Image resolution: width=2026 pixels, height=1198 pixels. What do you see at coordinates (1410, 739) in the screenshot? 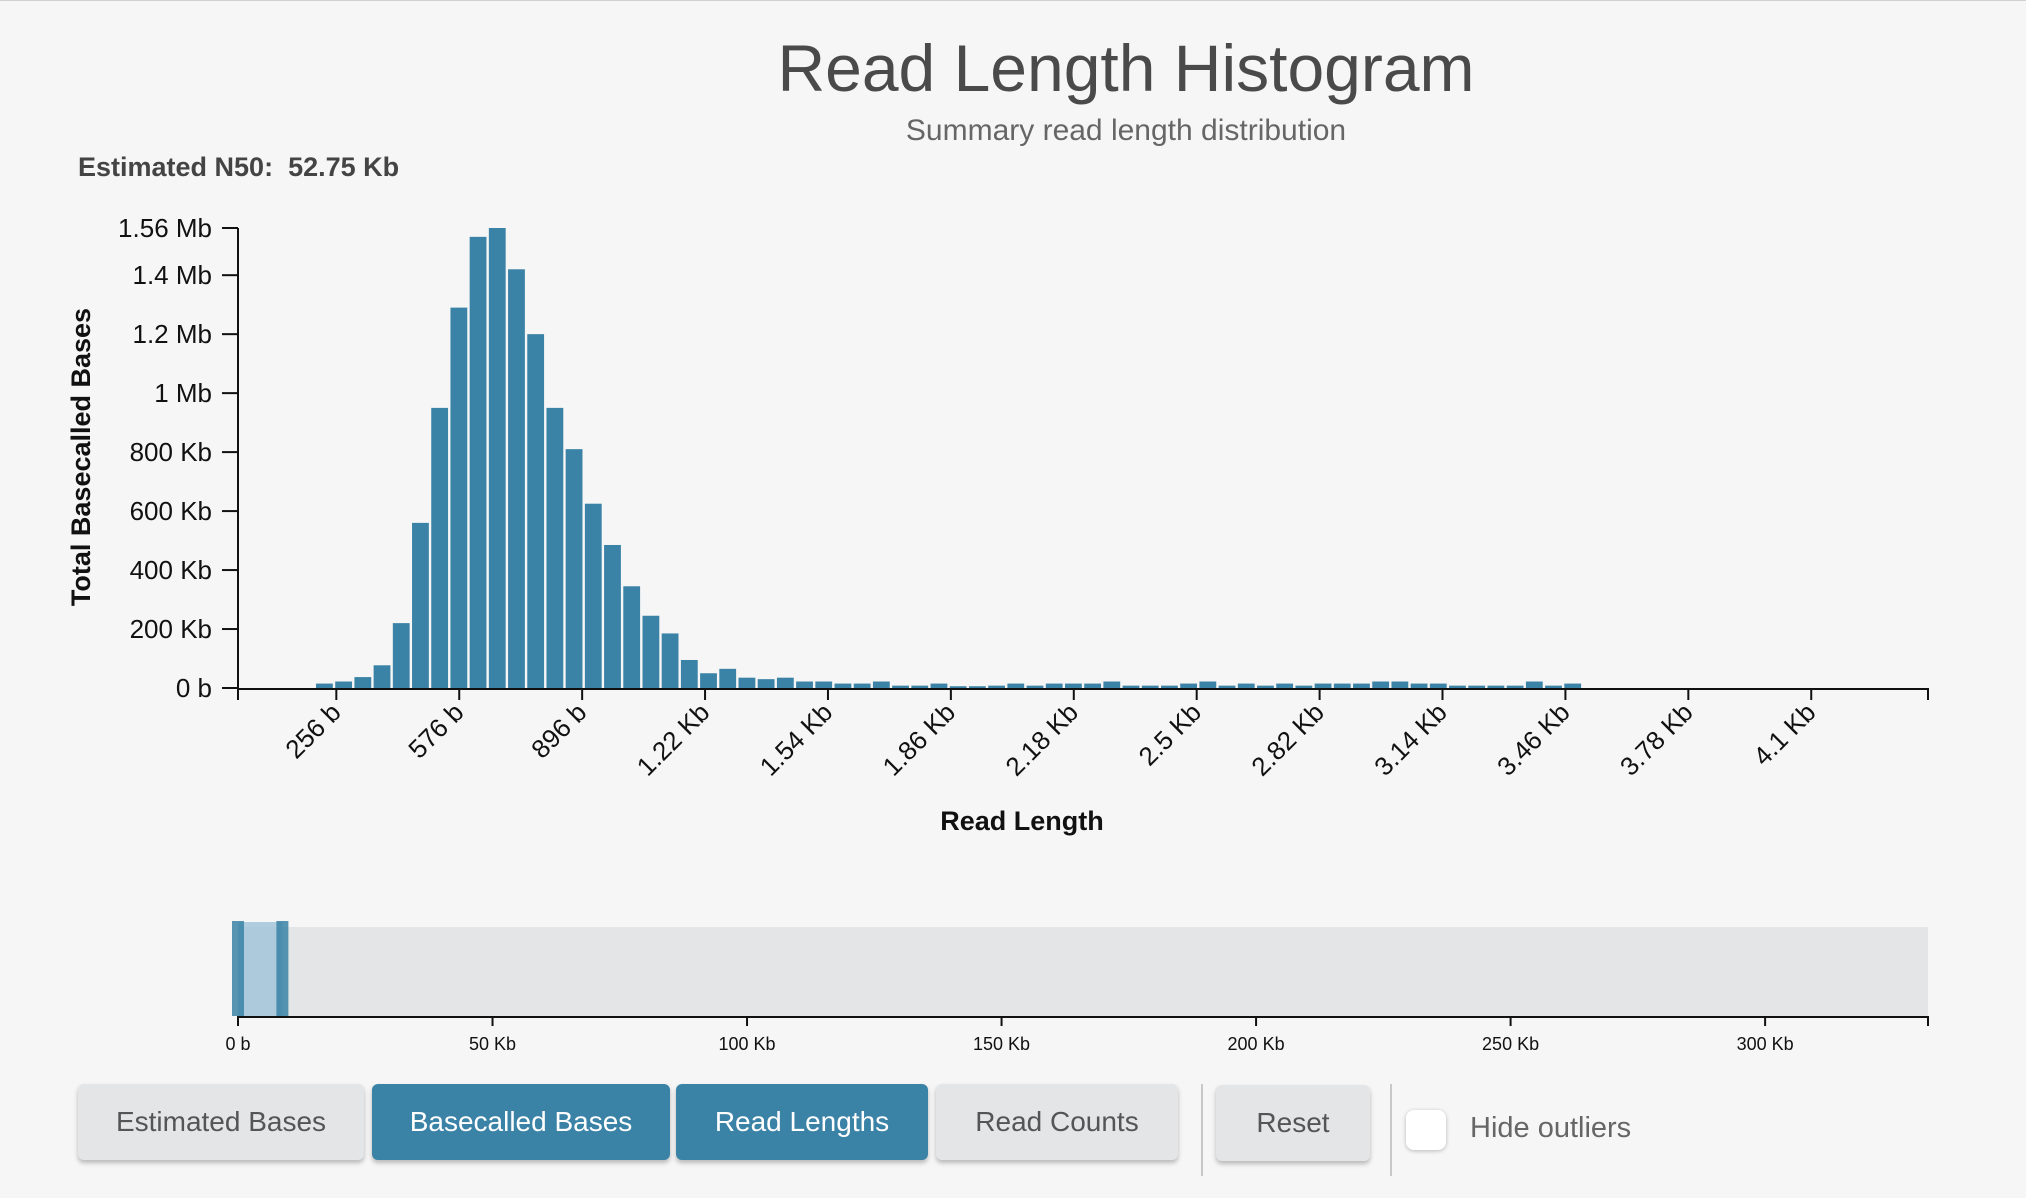
I see `x-tick-label: 3.14 Kb` at bounding box center [1410, 739].